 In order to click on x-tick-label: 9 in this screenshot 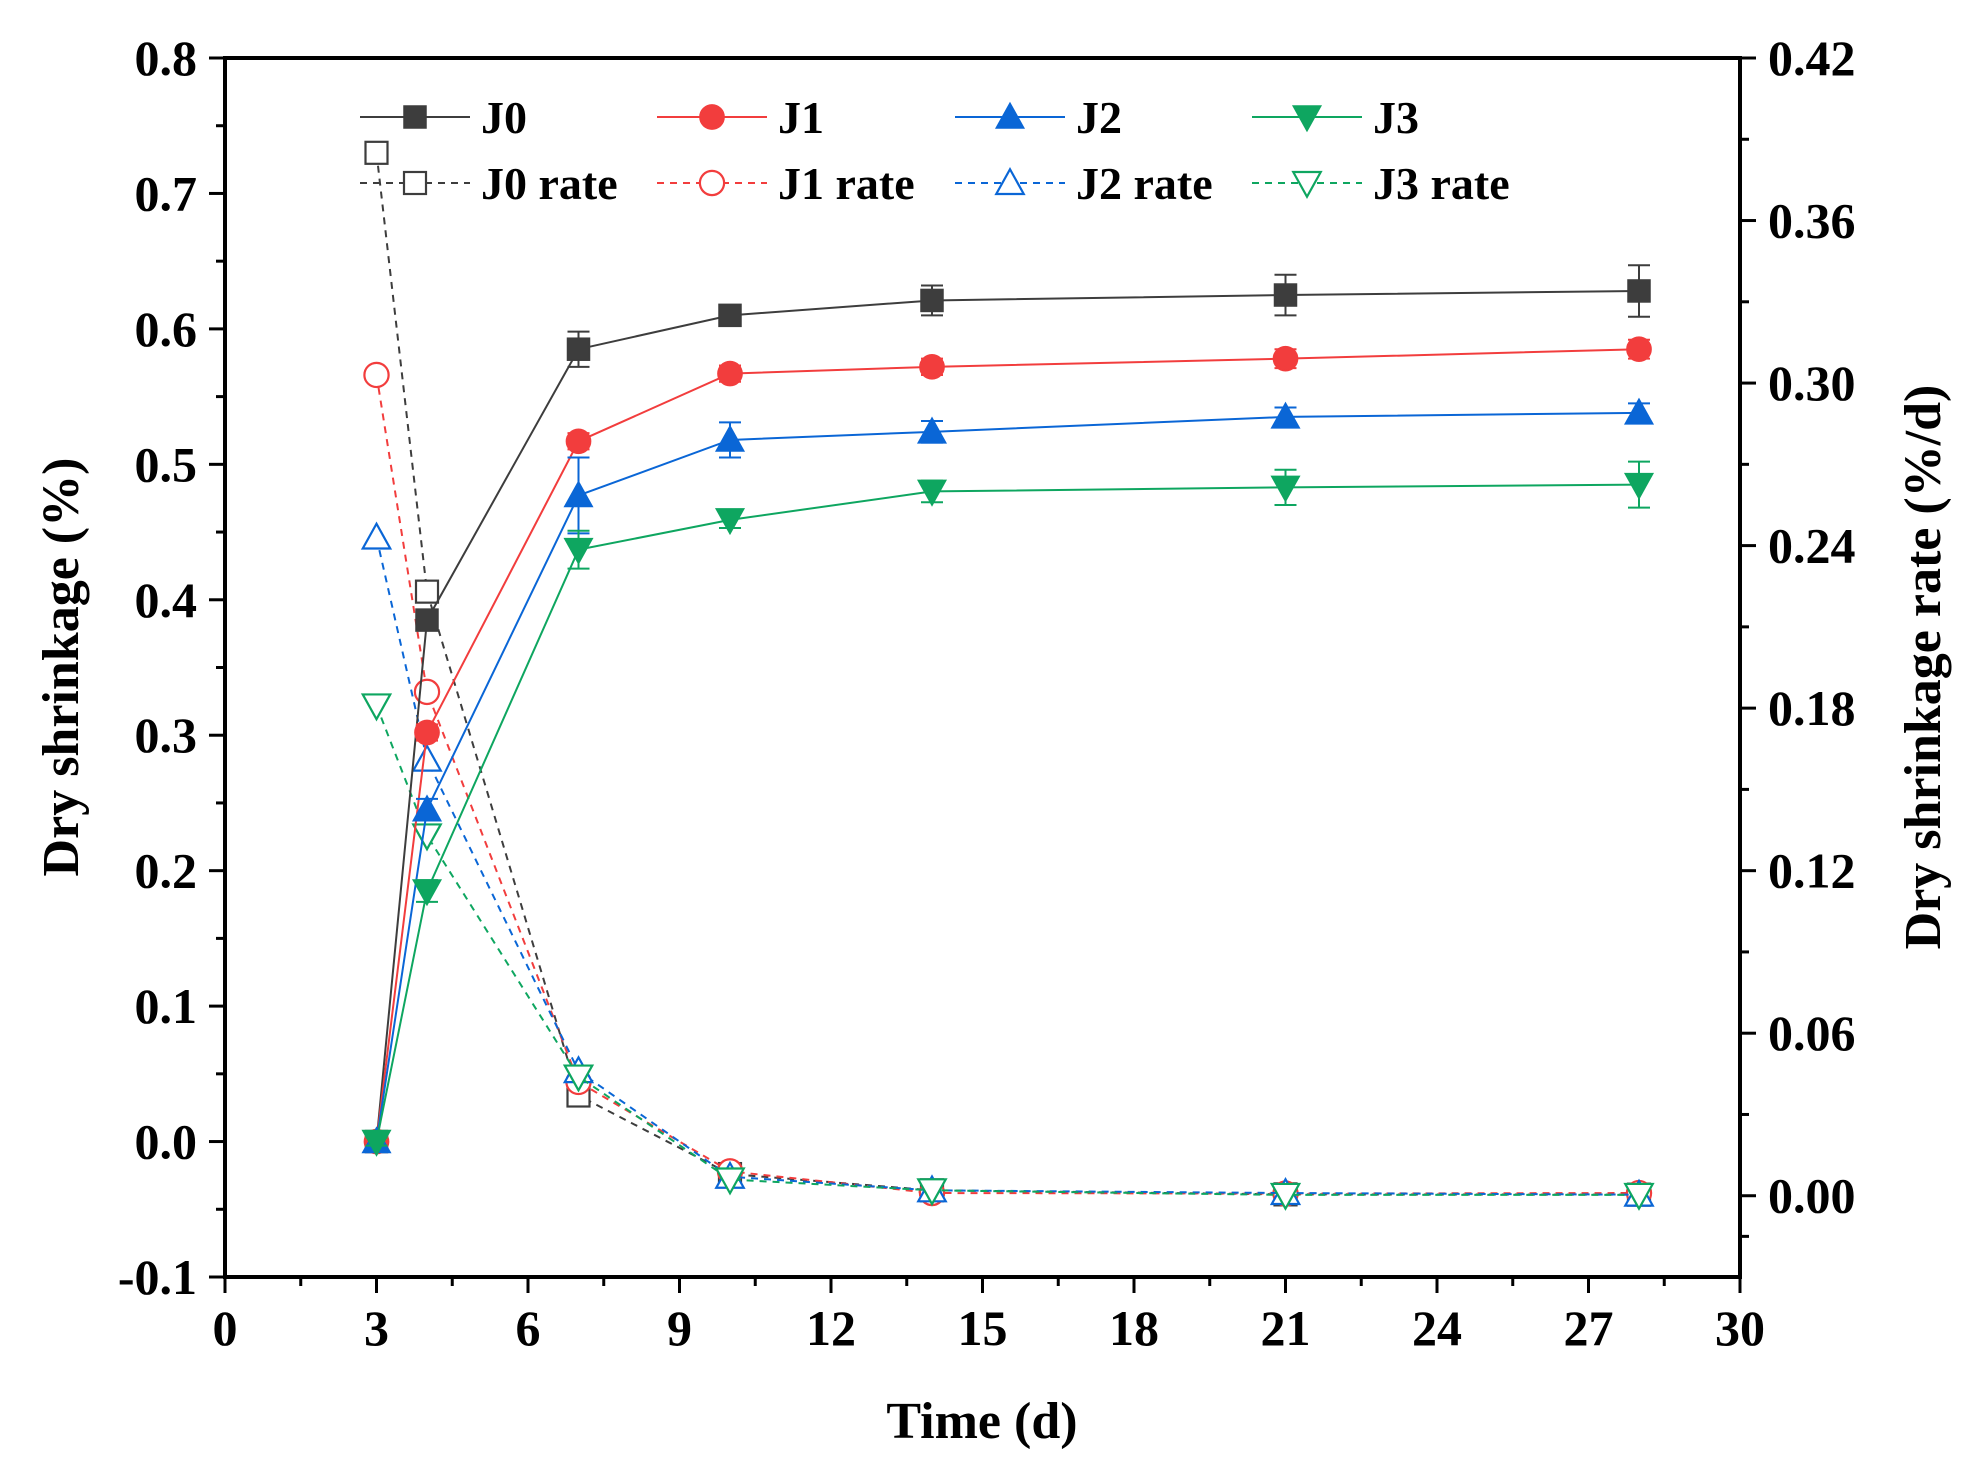, I will do `click(679, 1328)`.